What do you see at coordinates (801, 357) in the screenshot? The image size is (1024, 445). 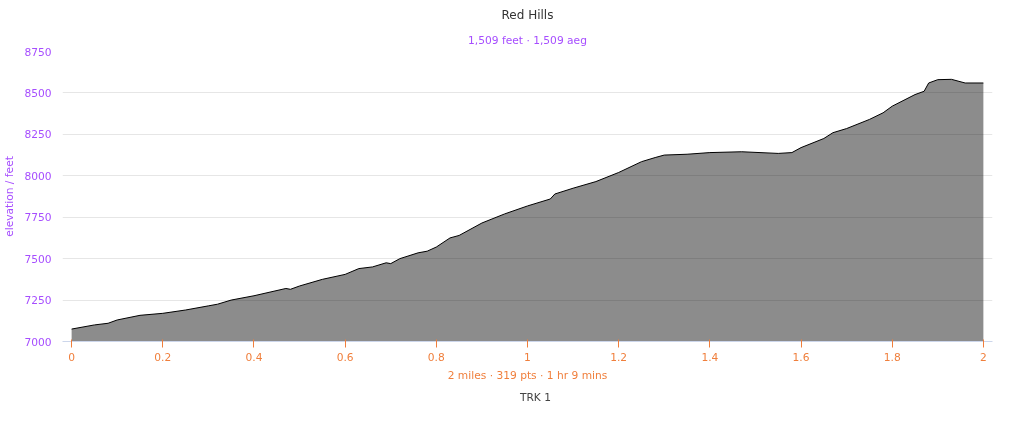 I see `x-tick-label: 1.6` at bounding box center [801, 357].